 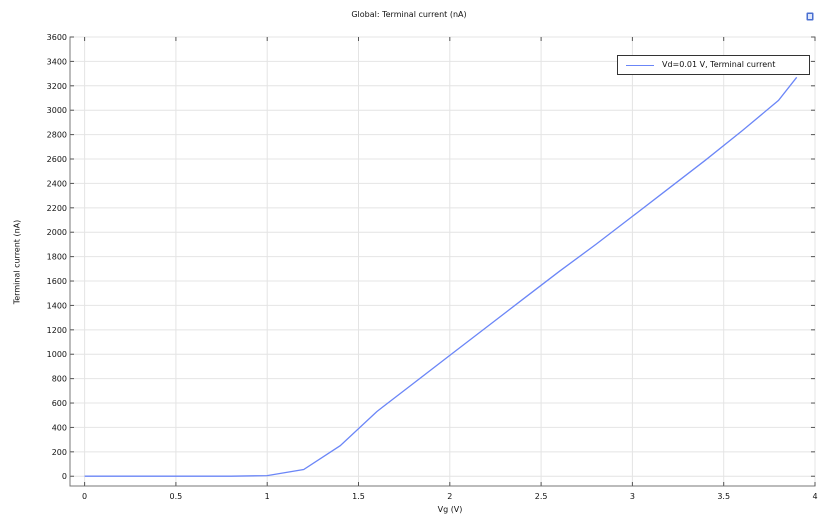 I want to click on y-tick-label: 1800, so click(x=57, y=257).